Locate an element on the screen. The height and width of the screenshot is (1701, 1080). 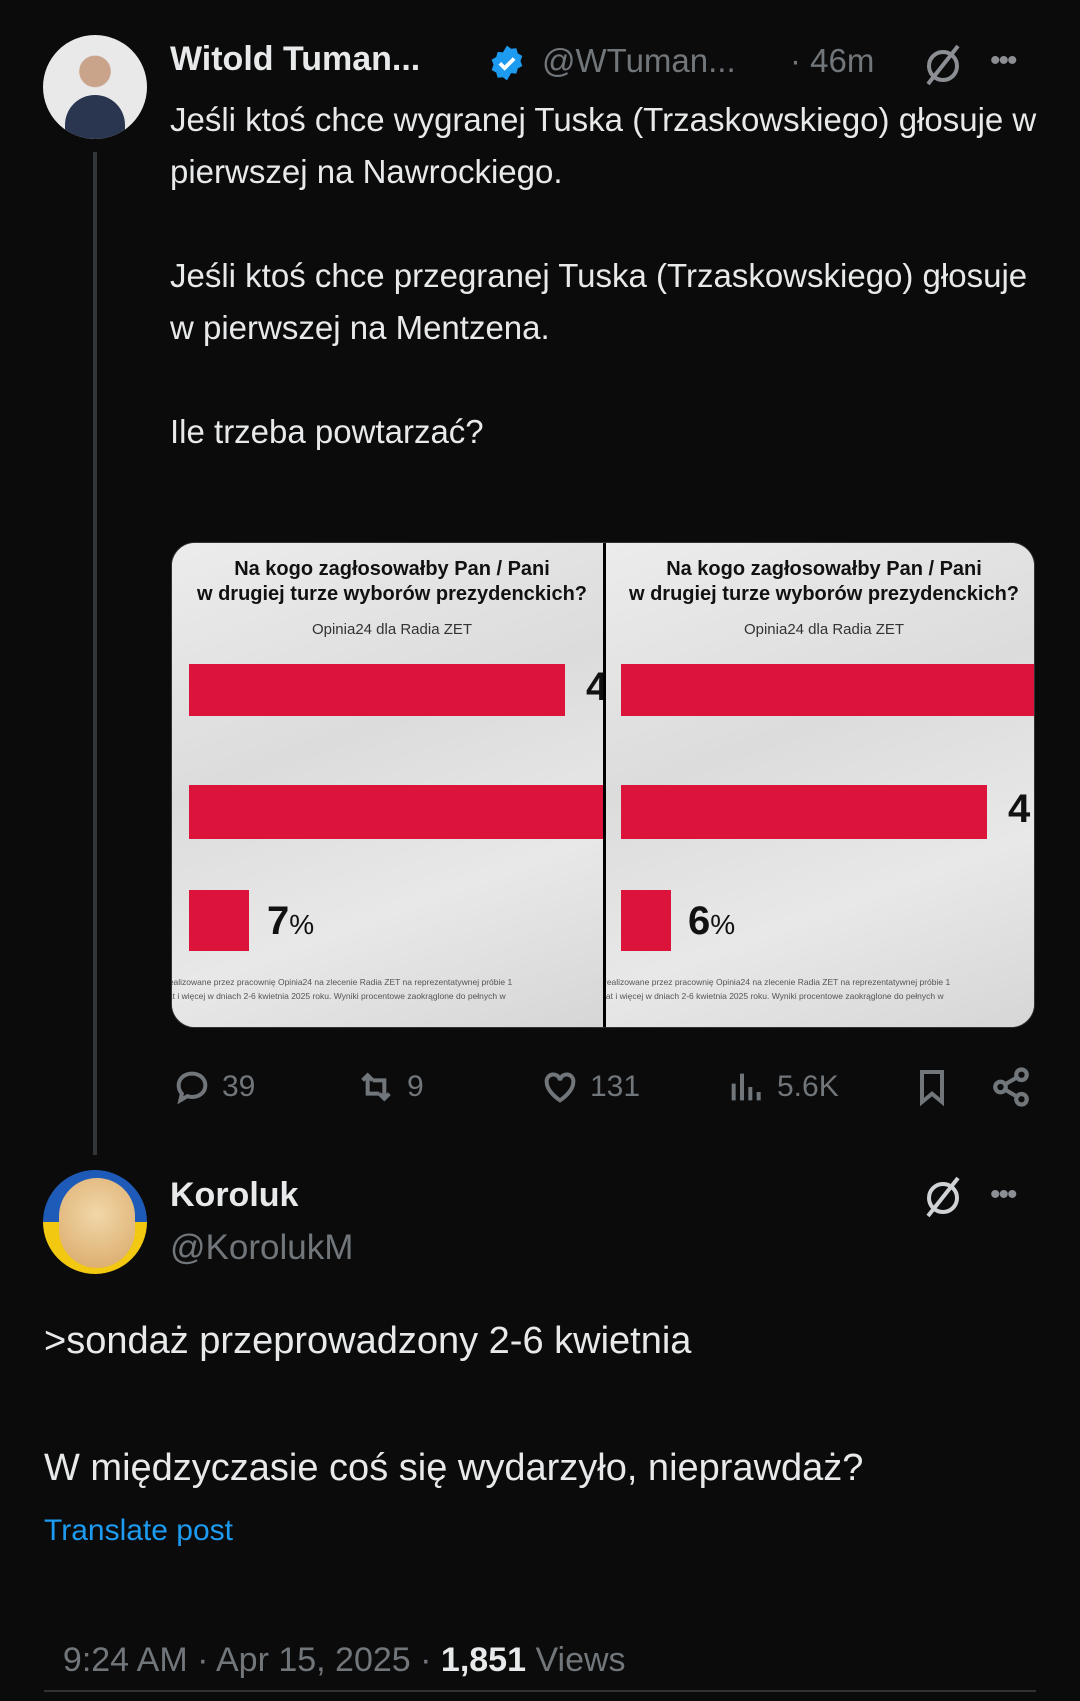
views-button: 5.6K is located at coordinates (783, 1087).